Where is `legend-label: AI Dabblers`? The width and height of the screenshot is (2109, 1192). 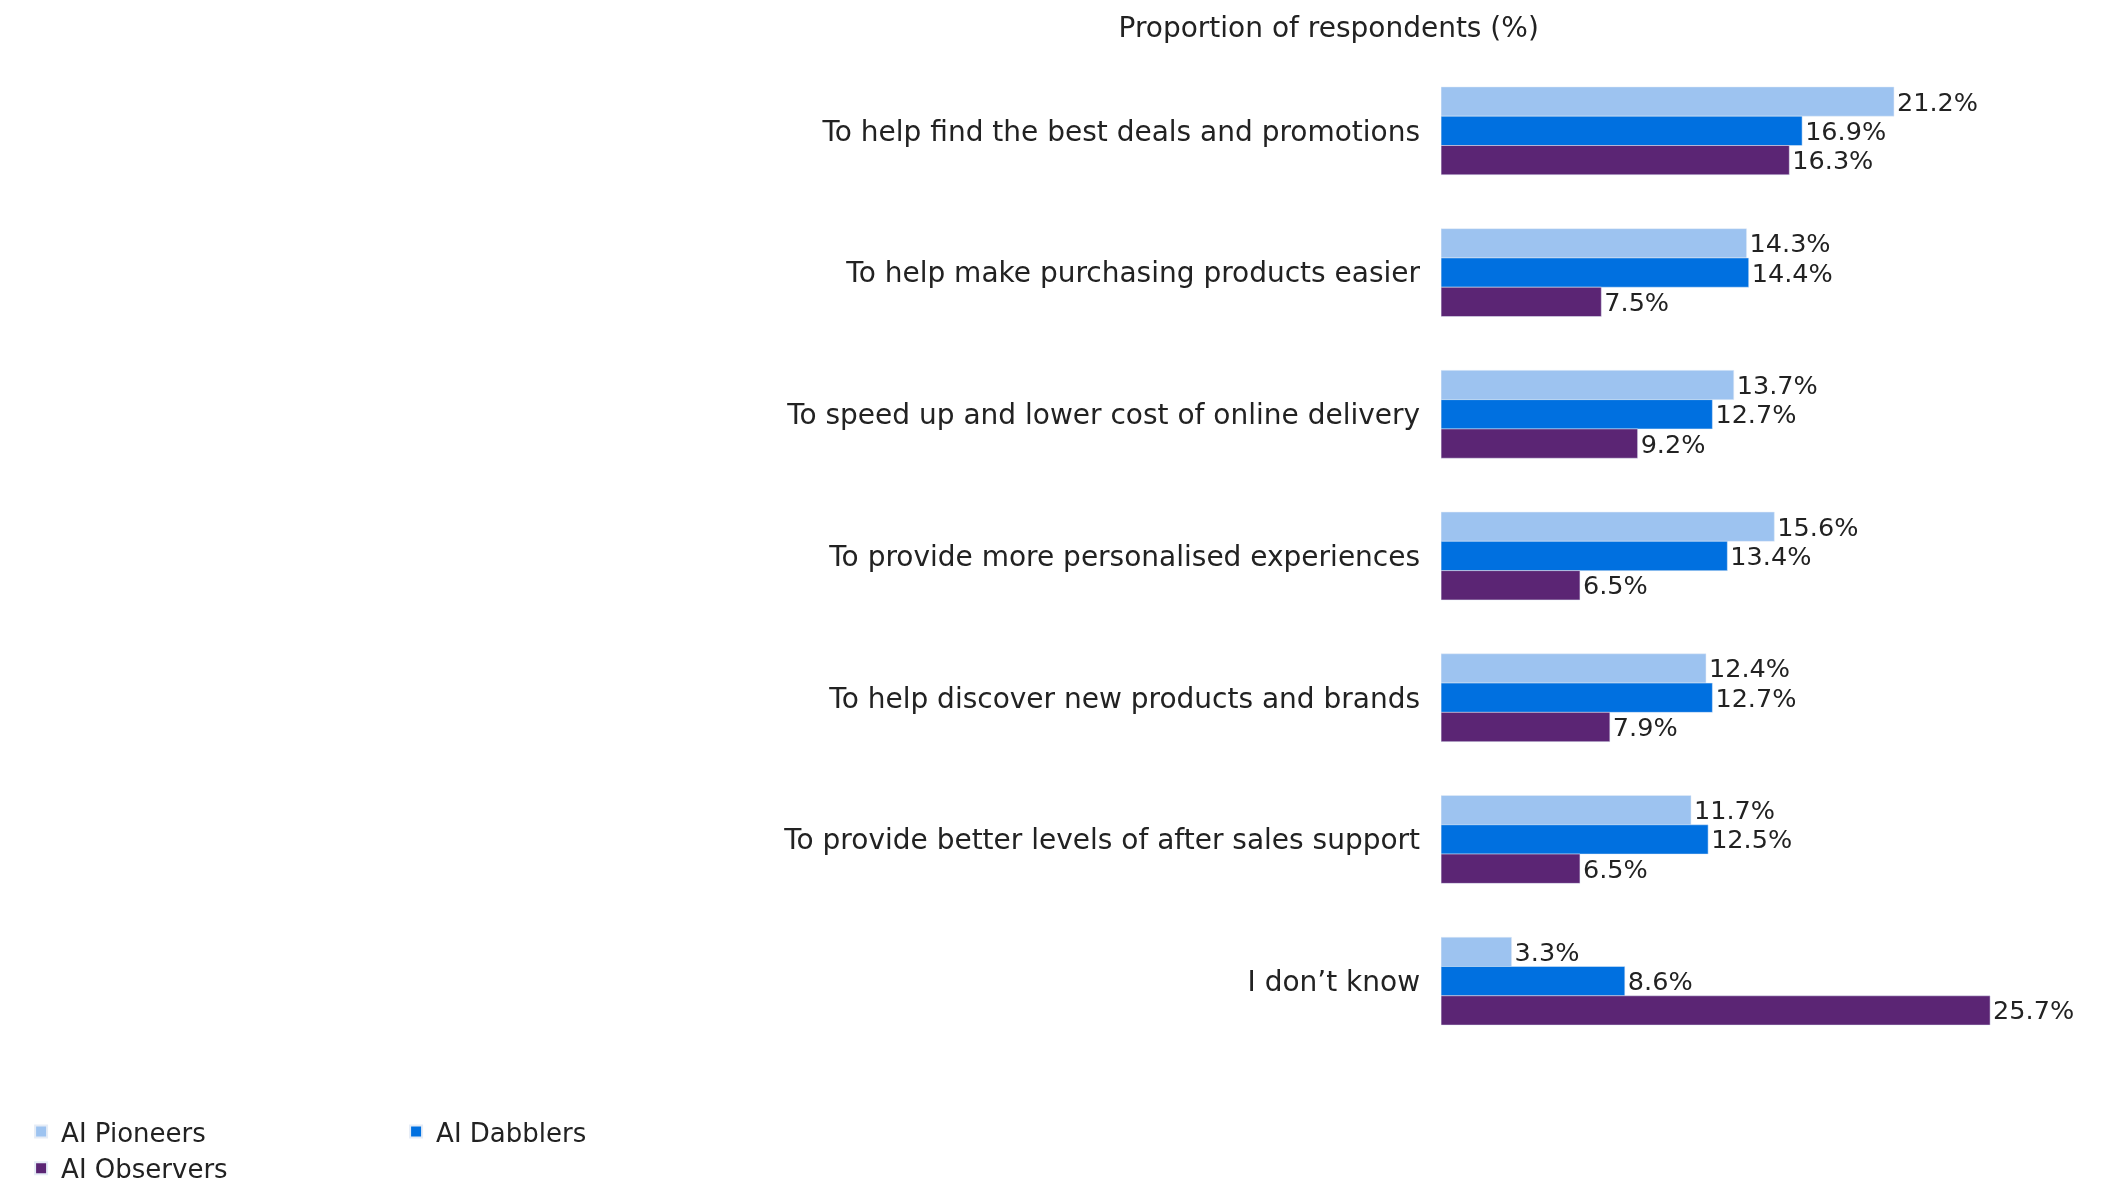 legend-label: AI Dabblers is located at coordinates (511, 1132).